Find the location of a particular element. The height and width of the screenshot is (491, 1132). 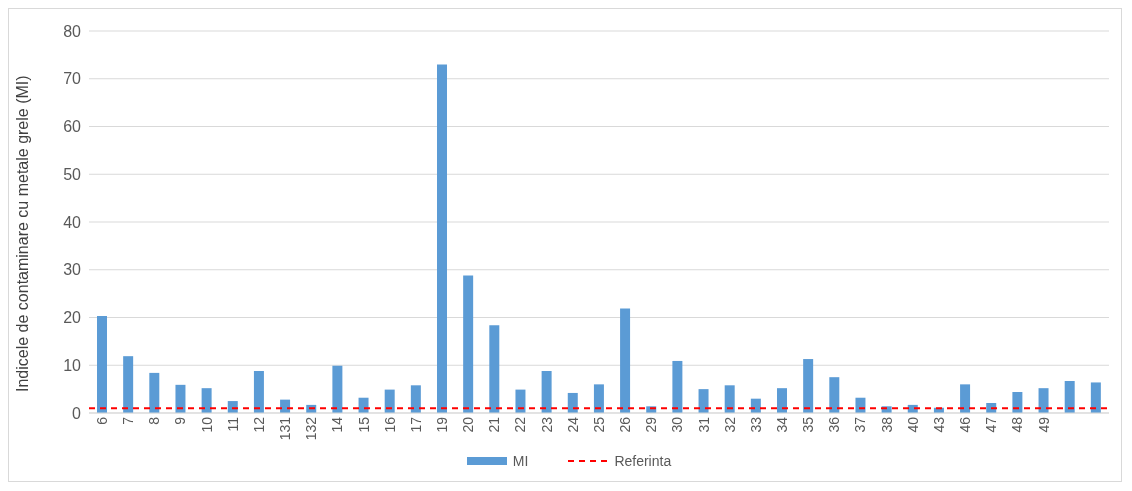

x-tick-label: 131 is located at coordinates (285, 428).